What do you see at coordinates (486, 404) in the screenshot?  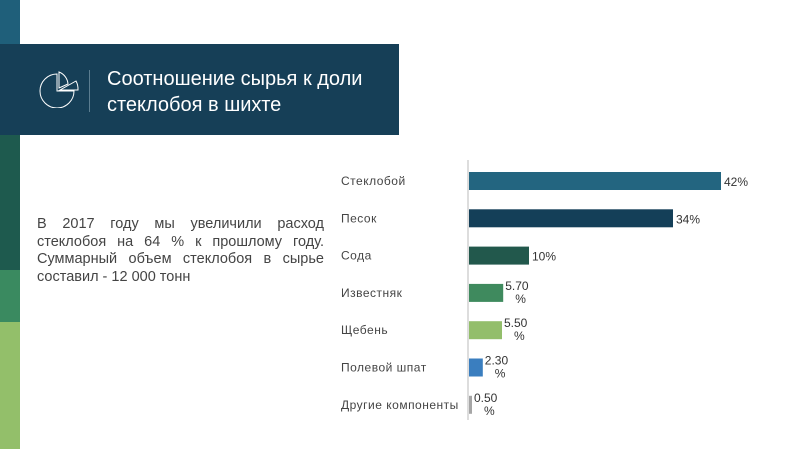 I see `data-label: 0.50%` at bounding box center [486, 404].